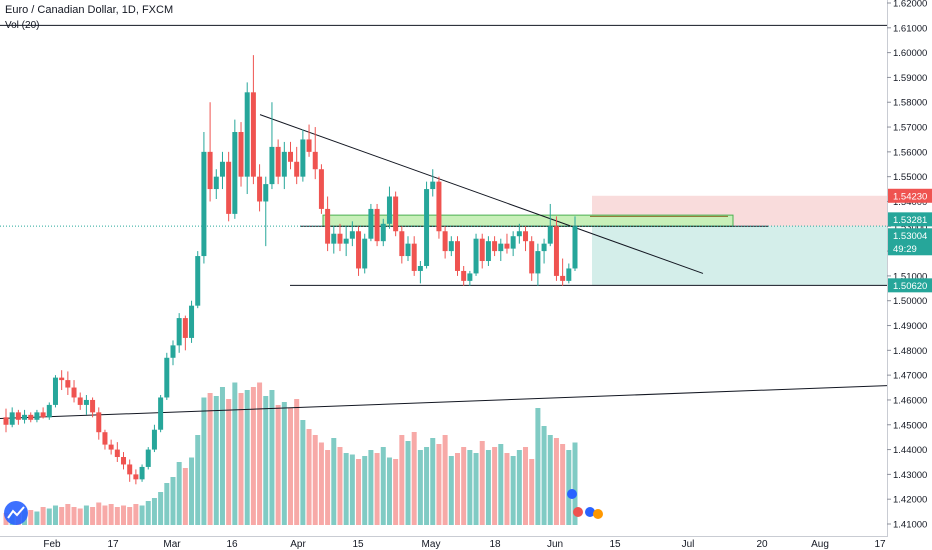  What do you see at coordinates (739, 256) in the screenshot?
I see `take-profit-zone` at bounding box center [739, 256].